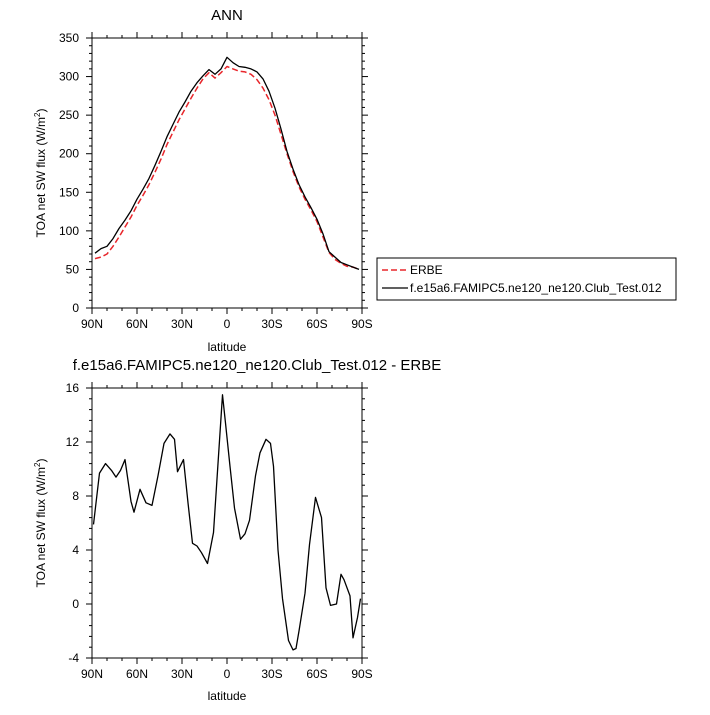  What do you see at coordinates (69, 192) in the screenshot?
I see `y-tick-label: 150` at bounding box center [69, 192].